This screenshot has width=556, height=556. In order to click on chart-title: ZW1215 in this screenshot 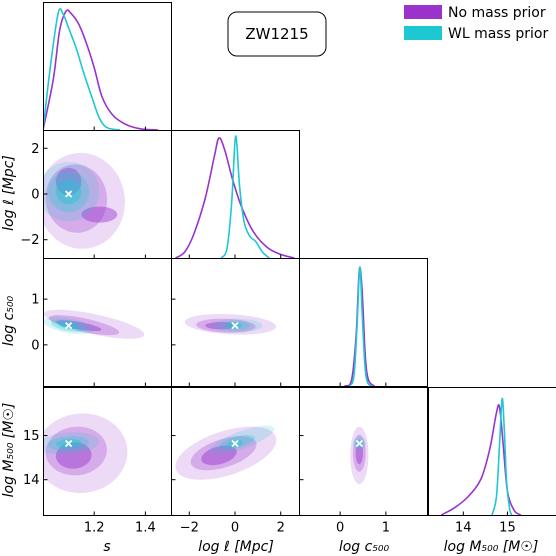, I will do `click(276, 34)`.